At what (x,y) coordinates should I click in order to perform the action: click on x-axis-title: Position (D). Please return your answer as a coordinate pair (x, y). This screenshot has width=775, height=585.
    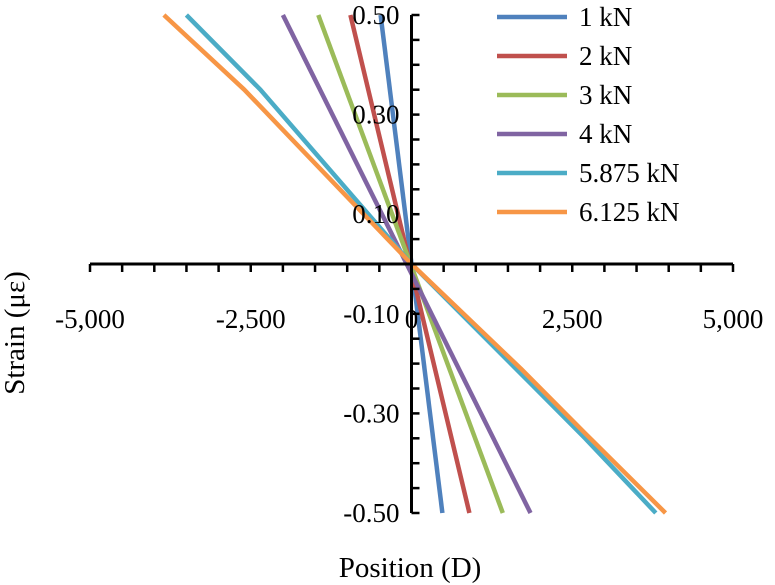
    Looking at the image, I should click on (410, 568).